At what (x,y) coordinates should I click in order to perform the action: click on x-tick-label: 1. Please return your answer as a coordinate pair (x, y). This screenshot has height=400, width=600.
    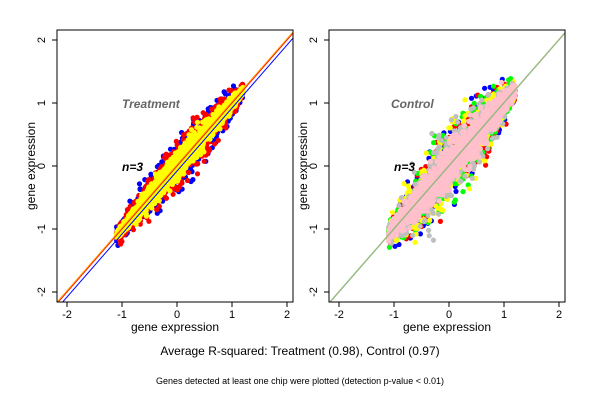
    Looking at the image, I should click on (232, 315).